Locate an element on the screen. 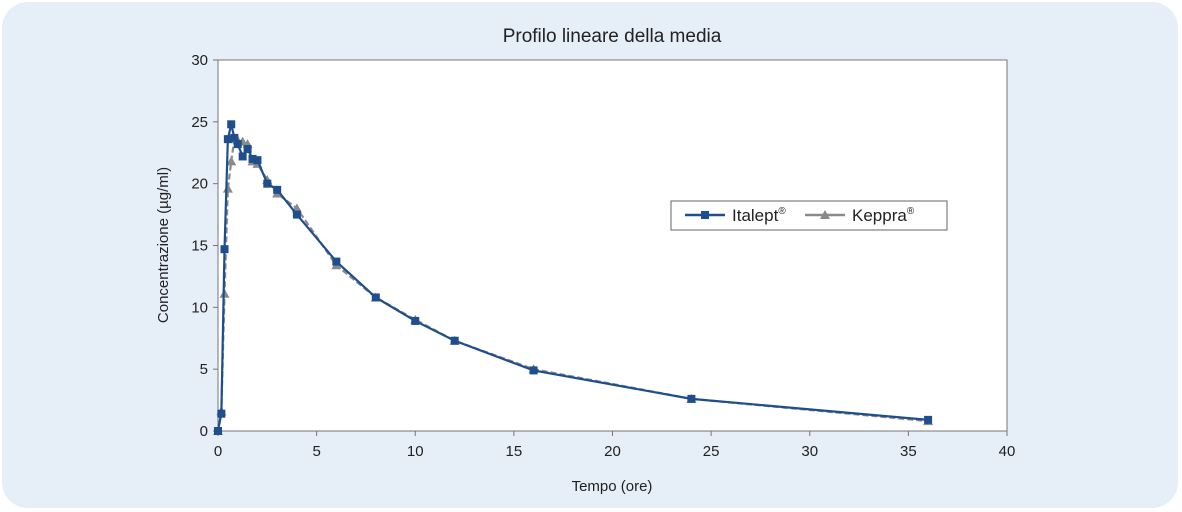 The width and height of the screenshot is (1182, 512). y-tick-label: 5 is located at coordinates (204, 369).